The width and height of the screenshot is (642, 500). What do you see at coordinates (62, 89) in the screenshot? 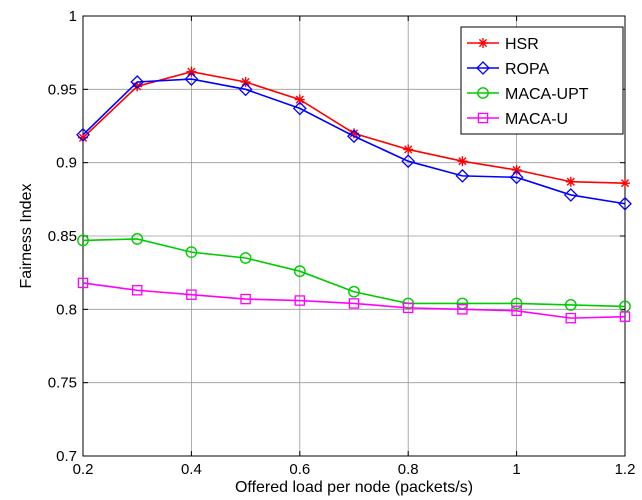
I see `y-tick-label: 0.95` at bounding box center [62, 89].